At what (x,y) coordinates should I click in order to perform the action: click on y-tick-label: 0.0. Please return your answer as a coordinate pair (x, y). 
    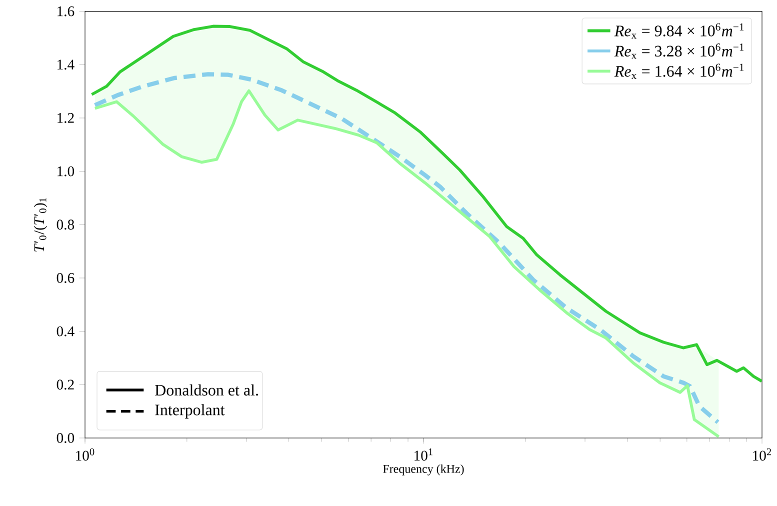
    Looking at the image, I should click on (65, 438).